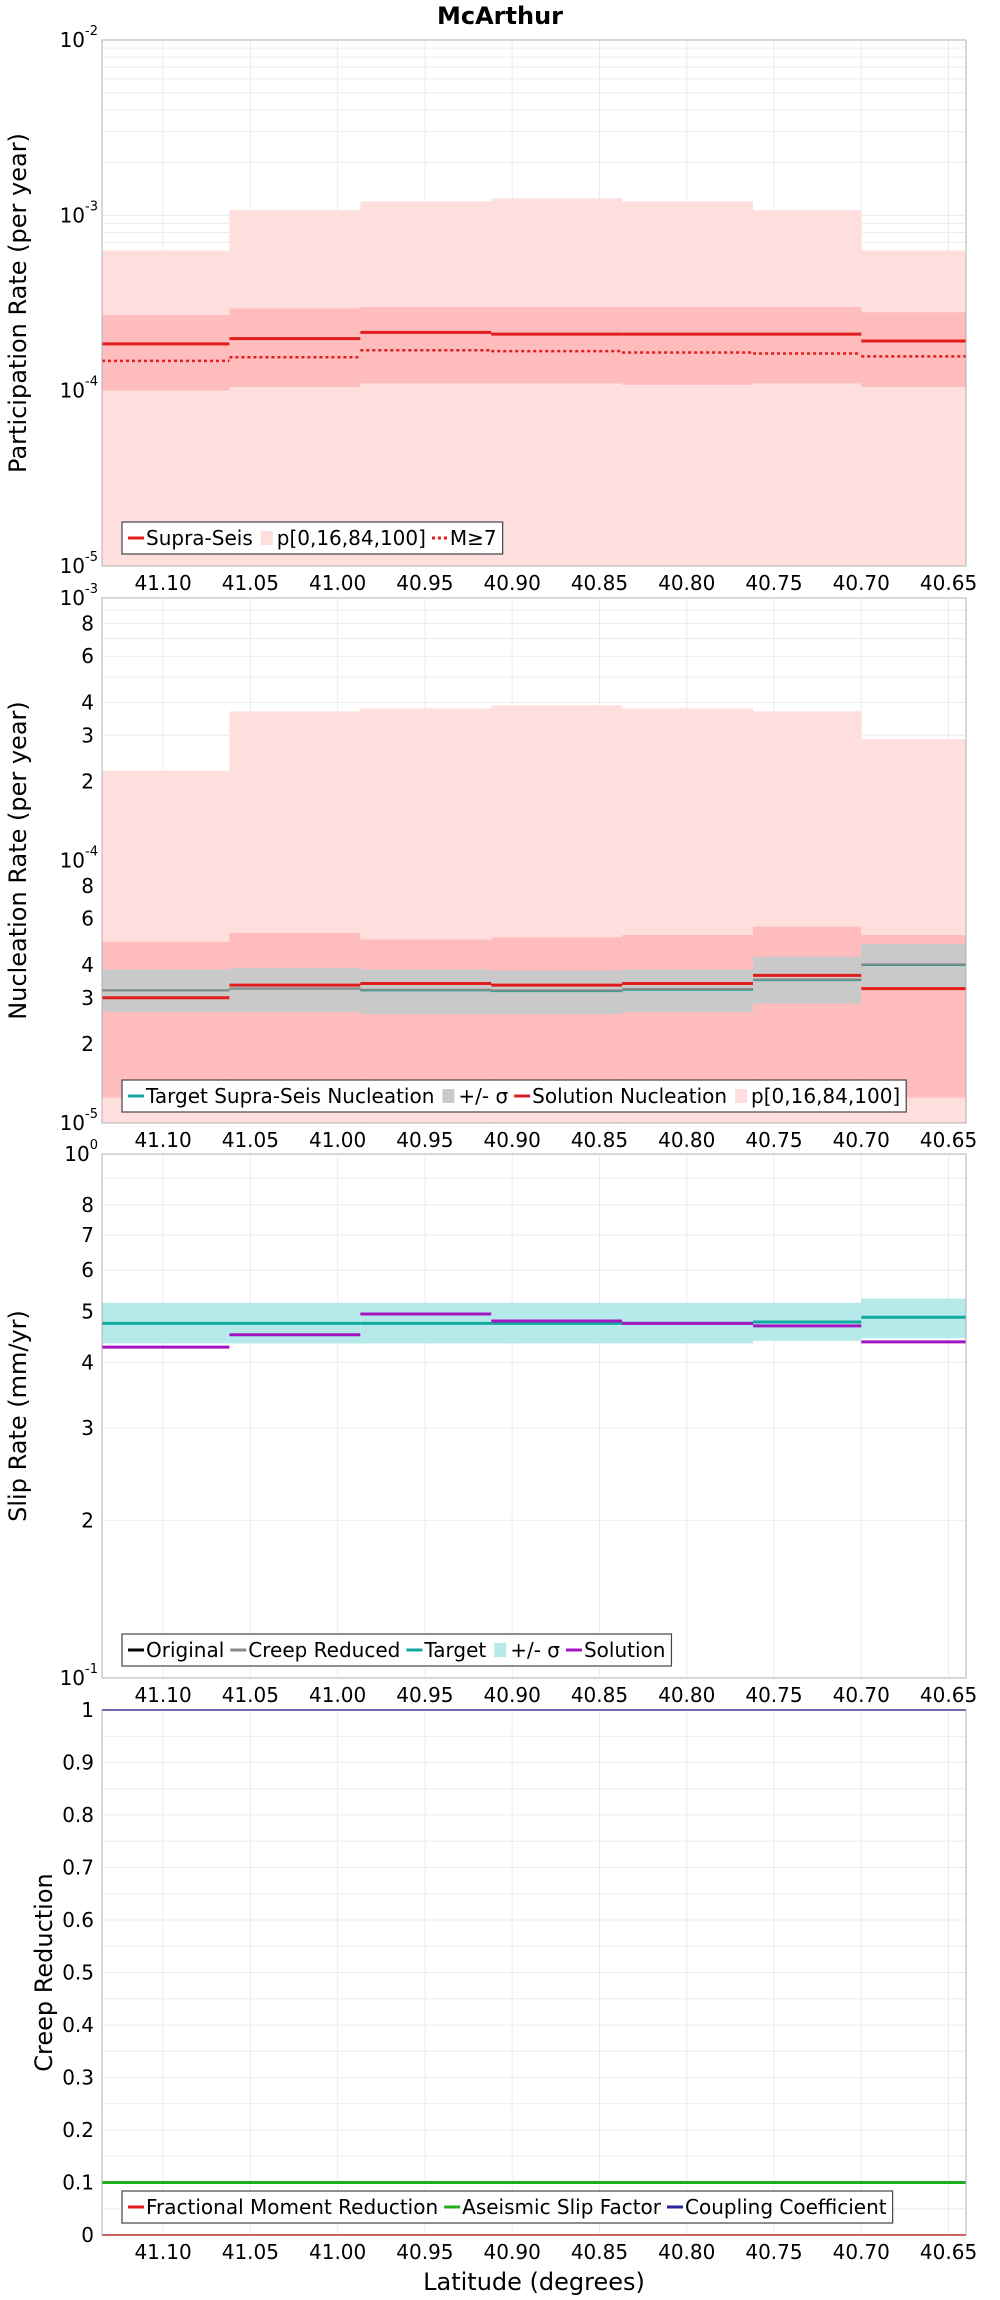  What do you see at coordinates (292, 2207) in the screenshot?
I see `legend-label: Fractional Moment Reduction` at bounding box center [292, 2207].